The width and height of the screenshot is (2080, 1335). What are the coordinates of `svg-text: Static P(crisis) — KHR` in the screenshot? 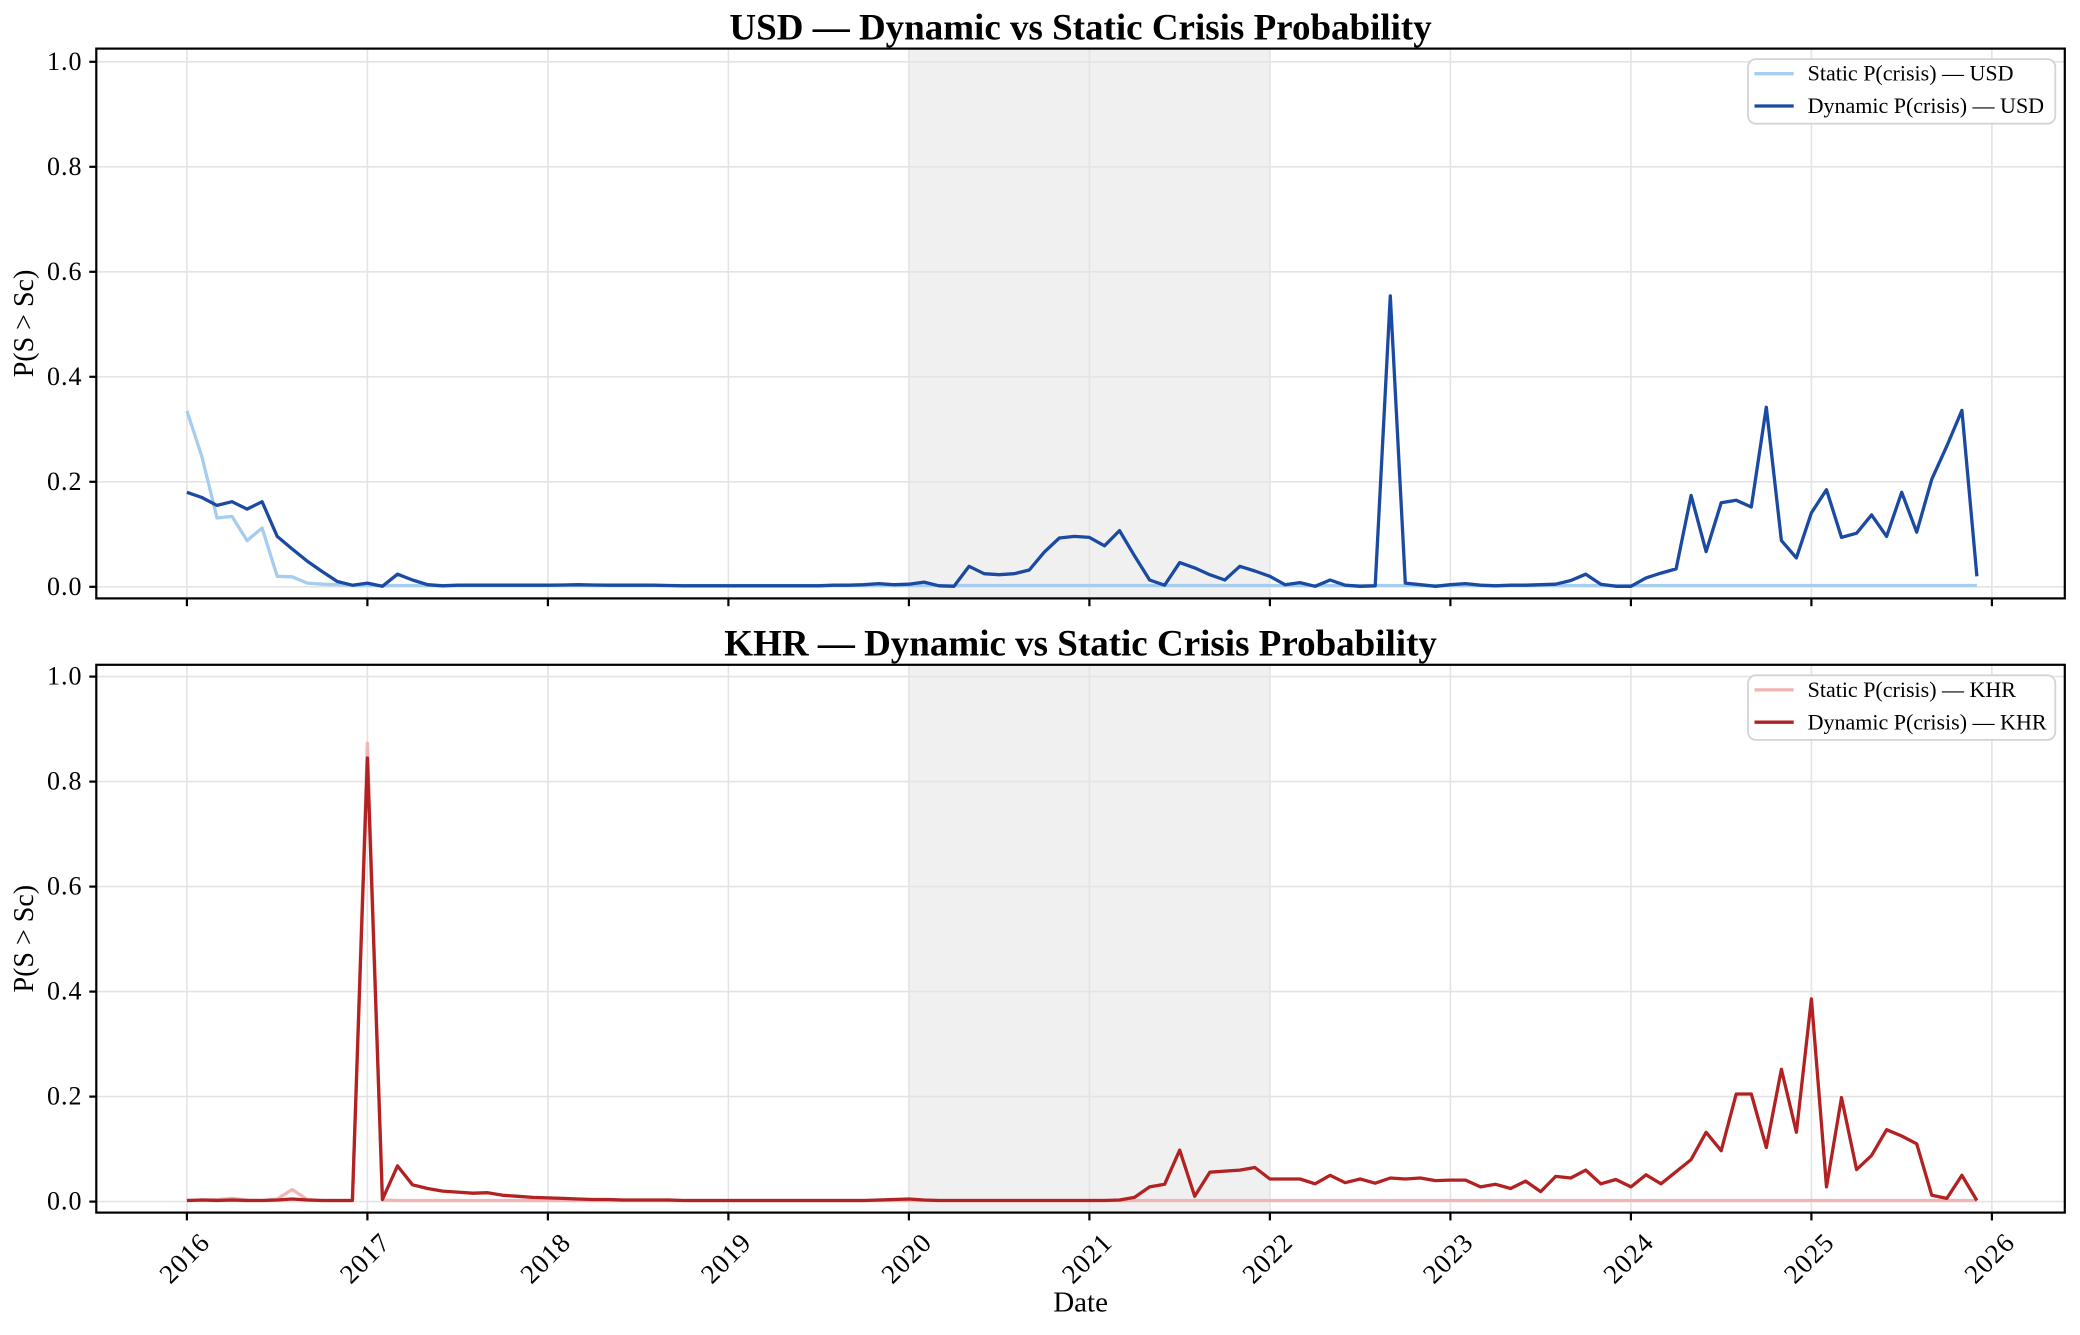 It's located at (1912, 689).